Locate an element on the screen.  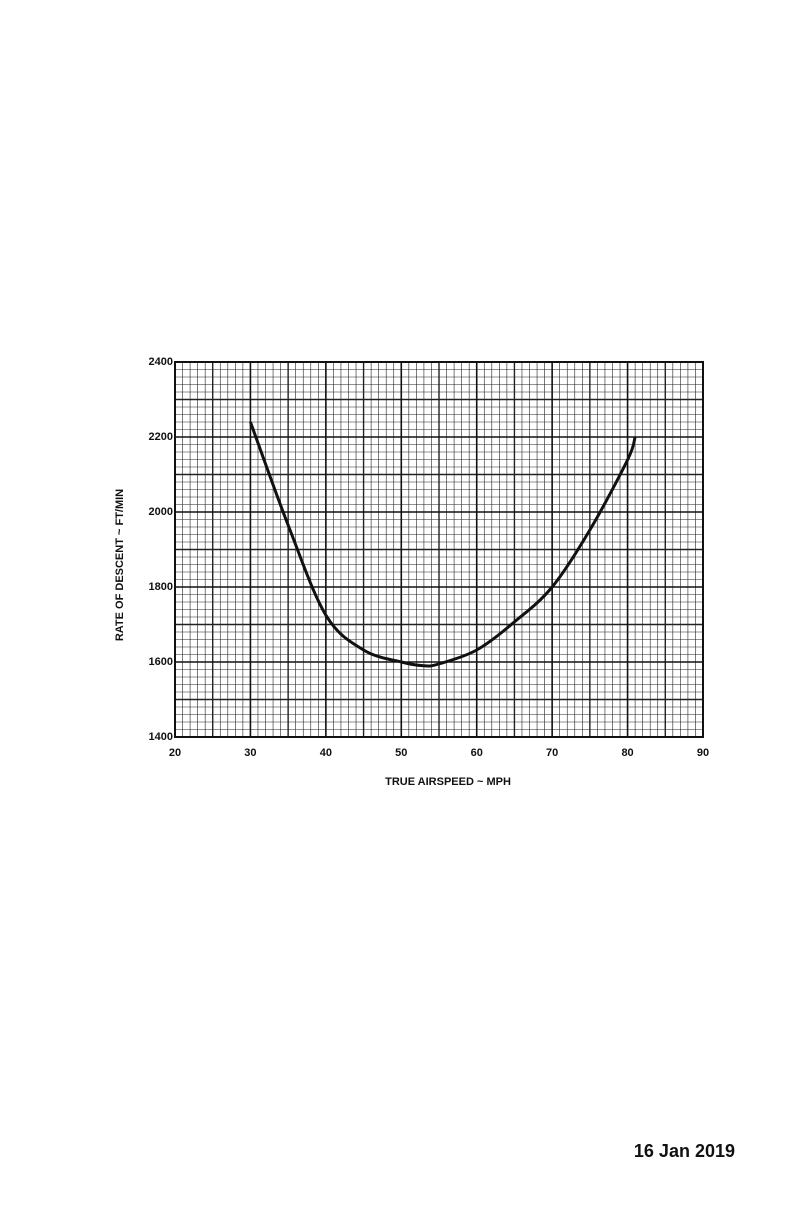
y-tick-label: 2200 is located at coordinates (161, 437).